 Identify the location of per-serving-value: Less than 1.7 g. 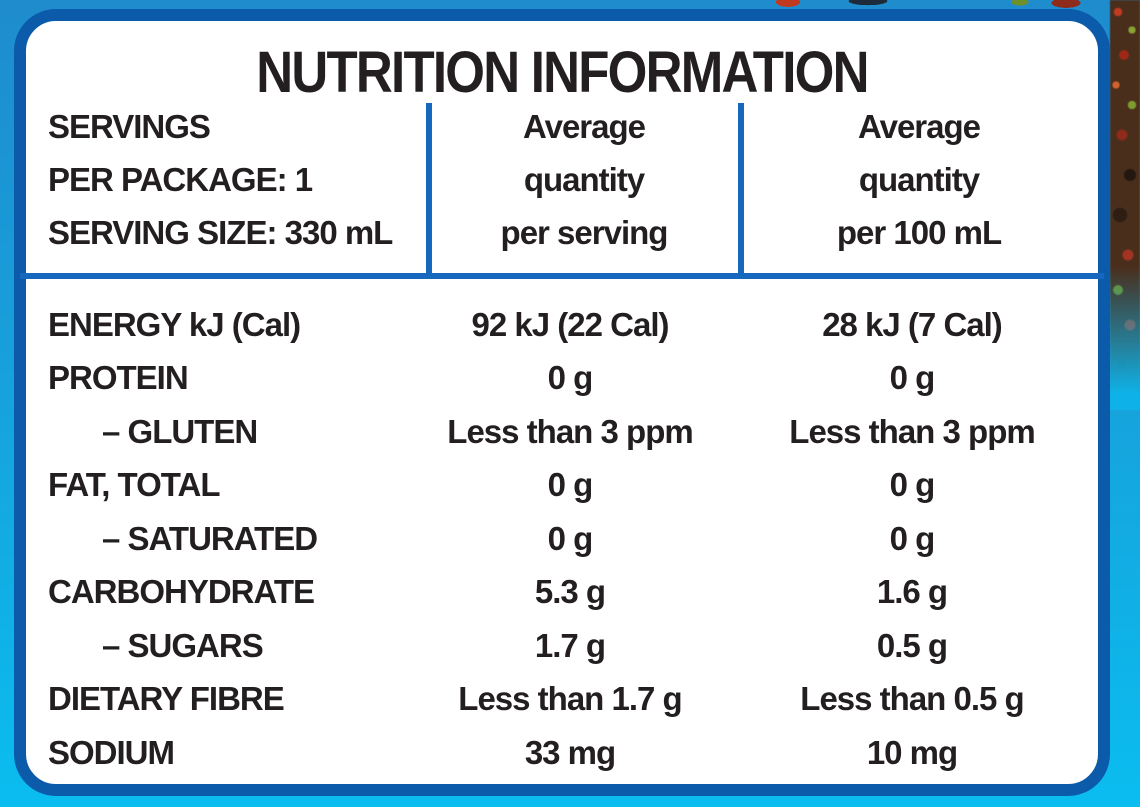
(570, 699).